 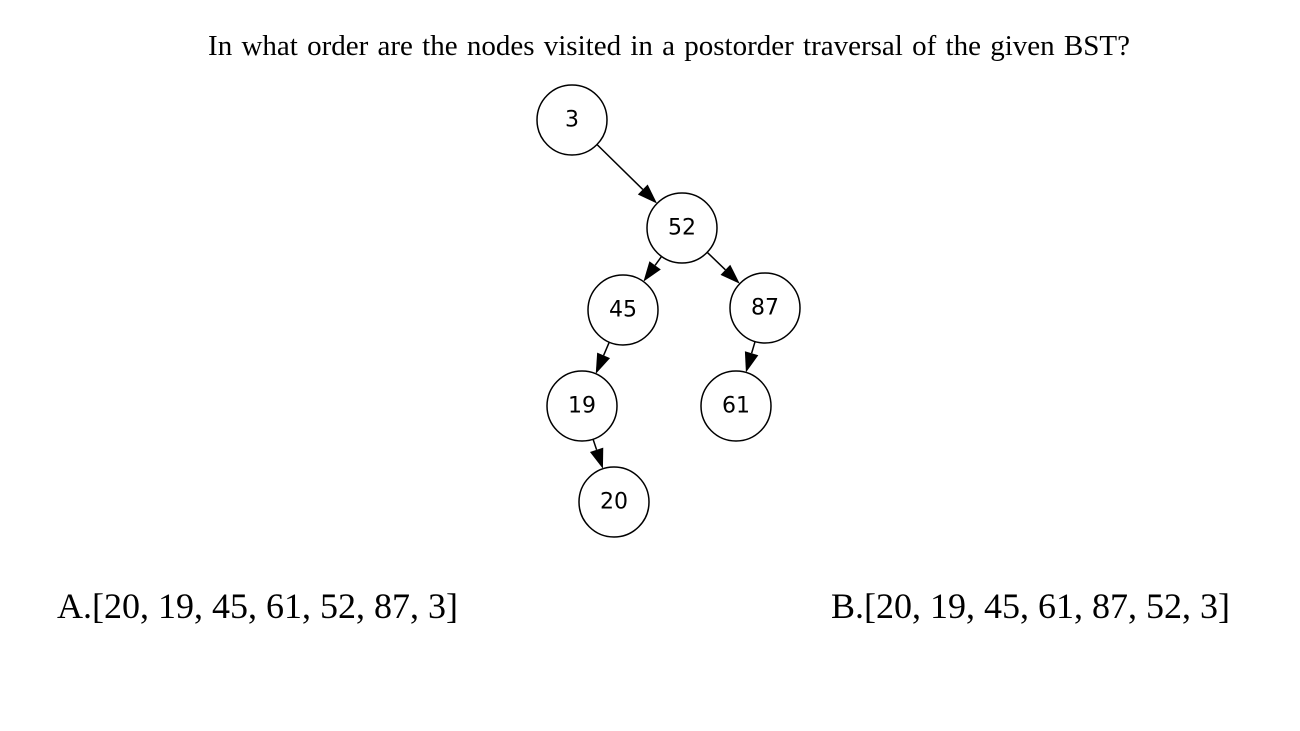 I want to click on tree-node-61: 61, so click(x=736, y=406).